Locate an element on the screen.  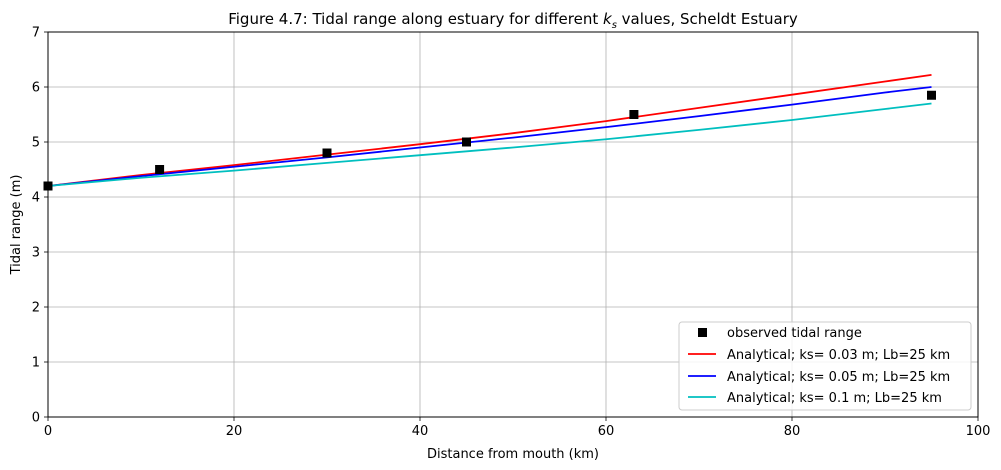
legend-box is located at coordinates (825, 366).